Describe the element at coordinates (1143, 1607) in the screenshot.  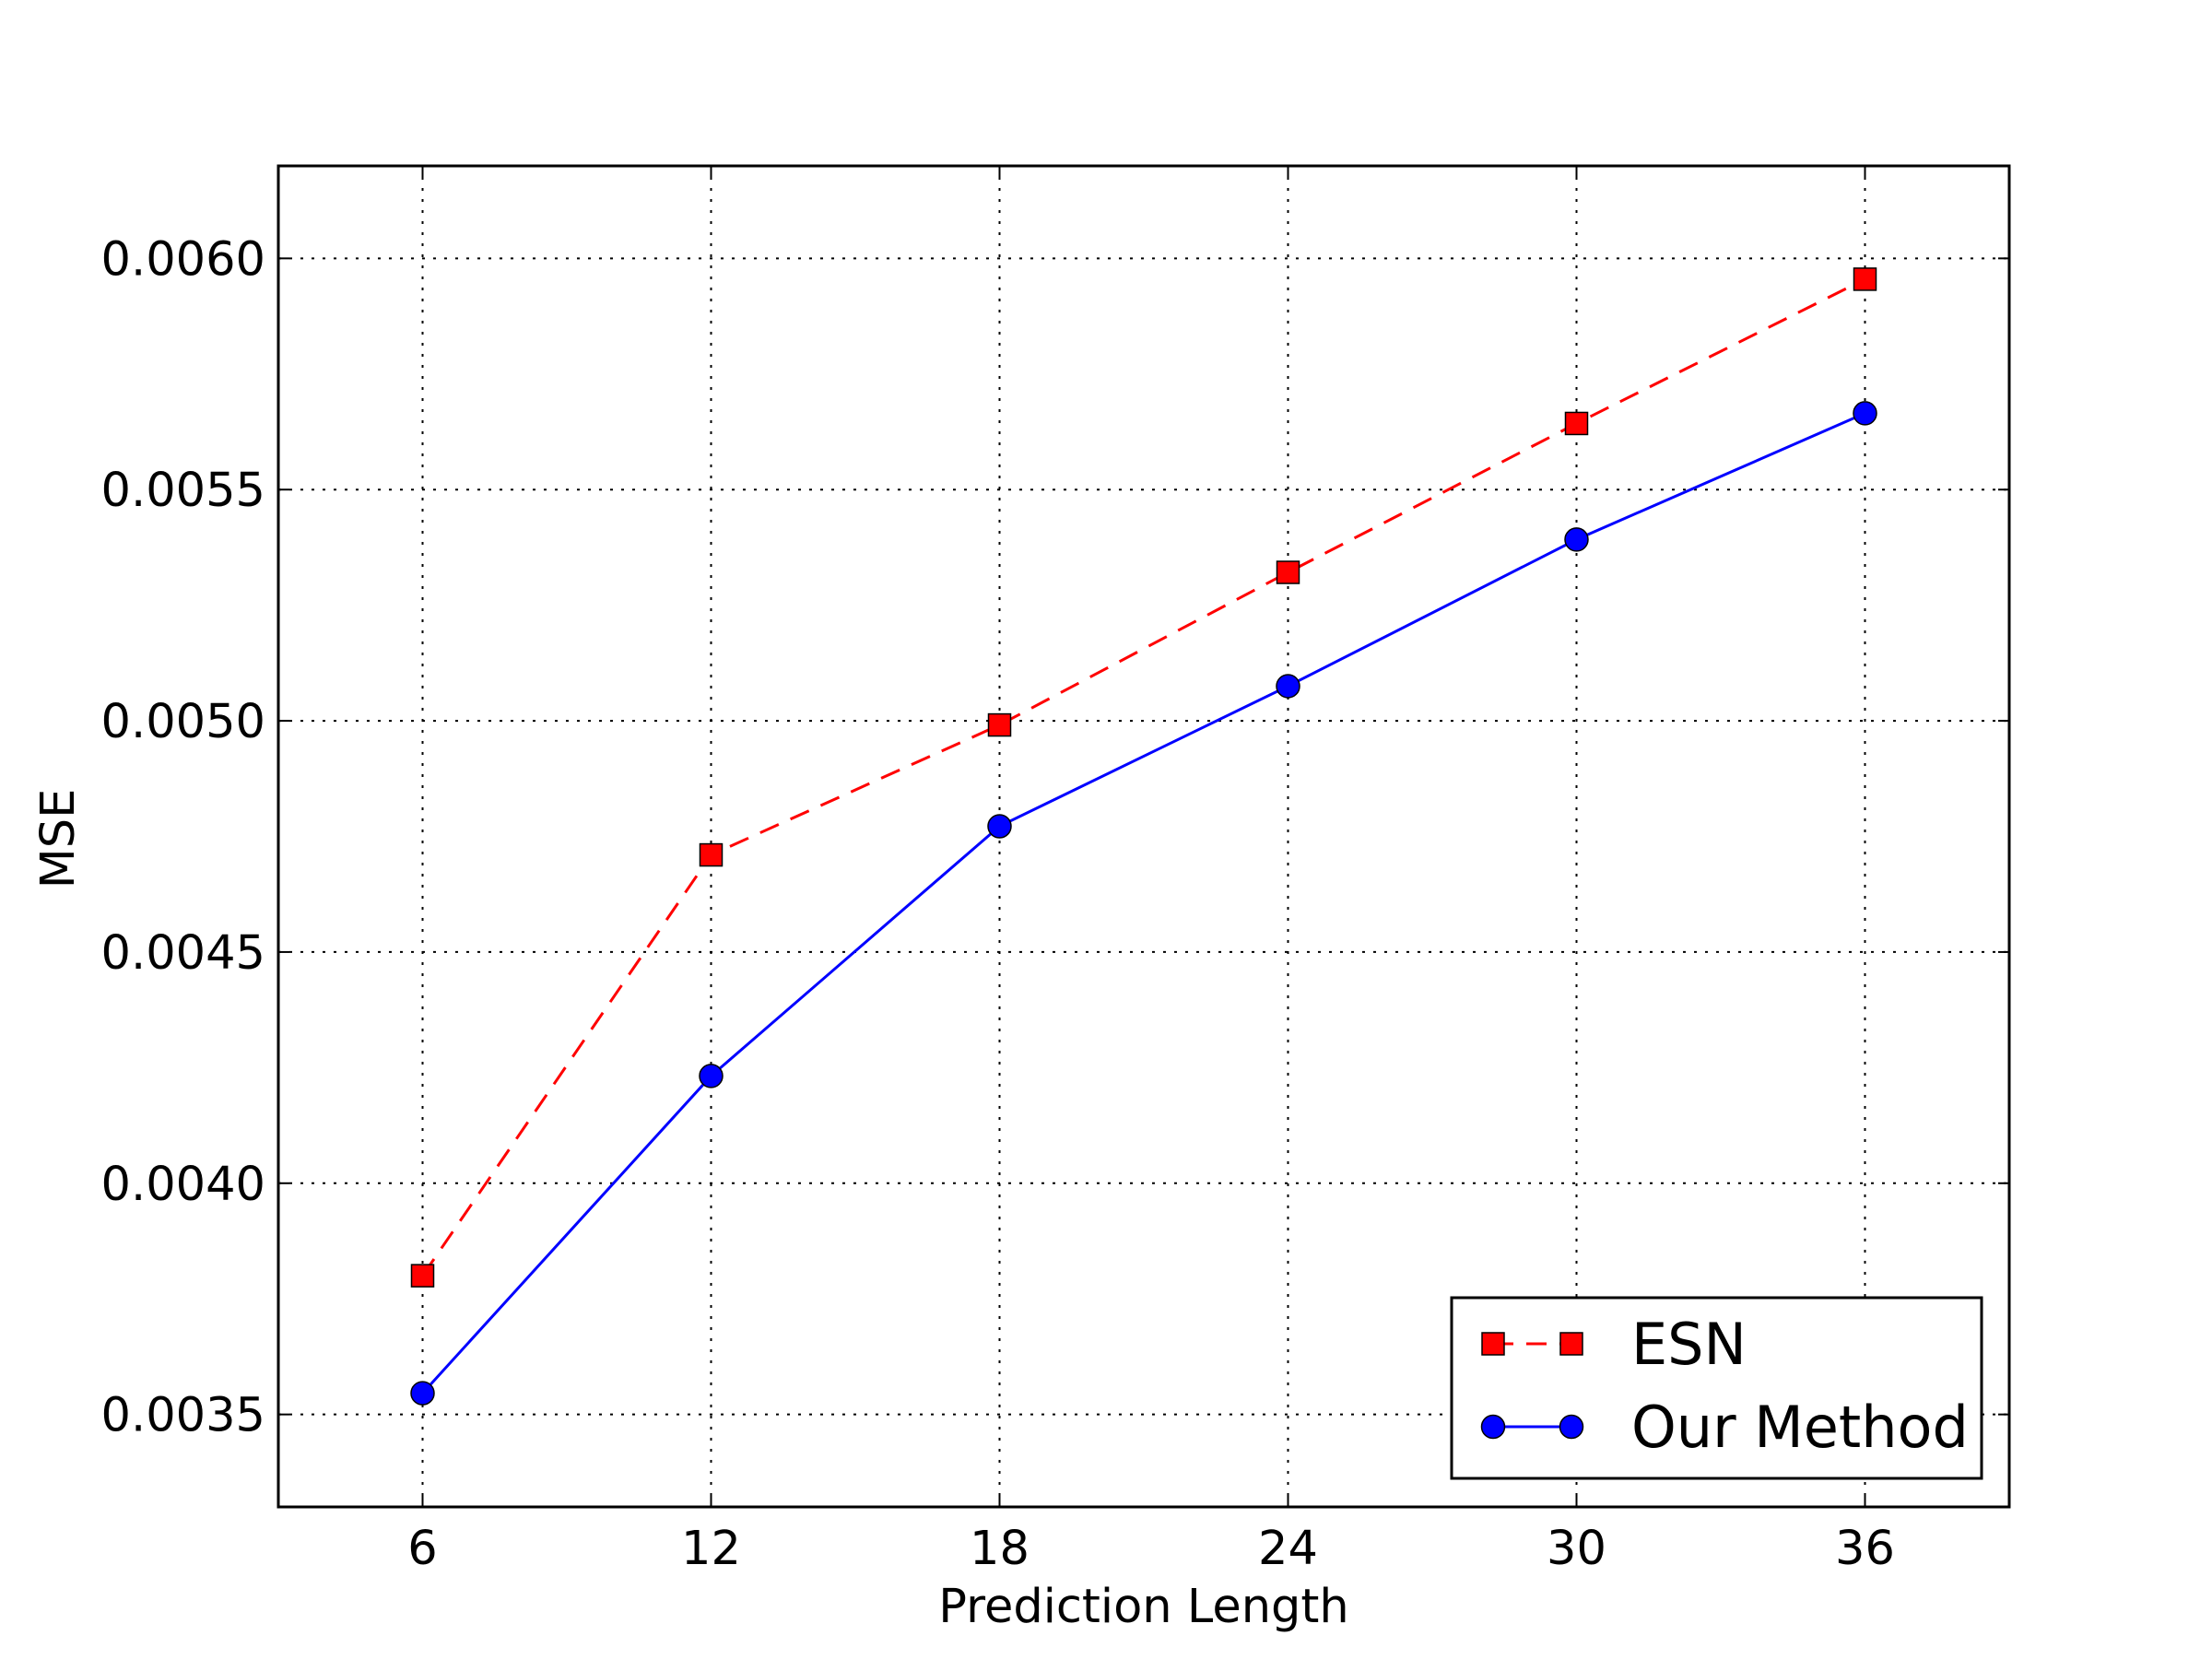
I see `x-axis-title: Prediction Length` at that location.